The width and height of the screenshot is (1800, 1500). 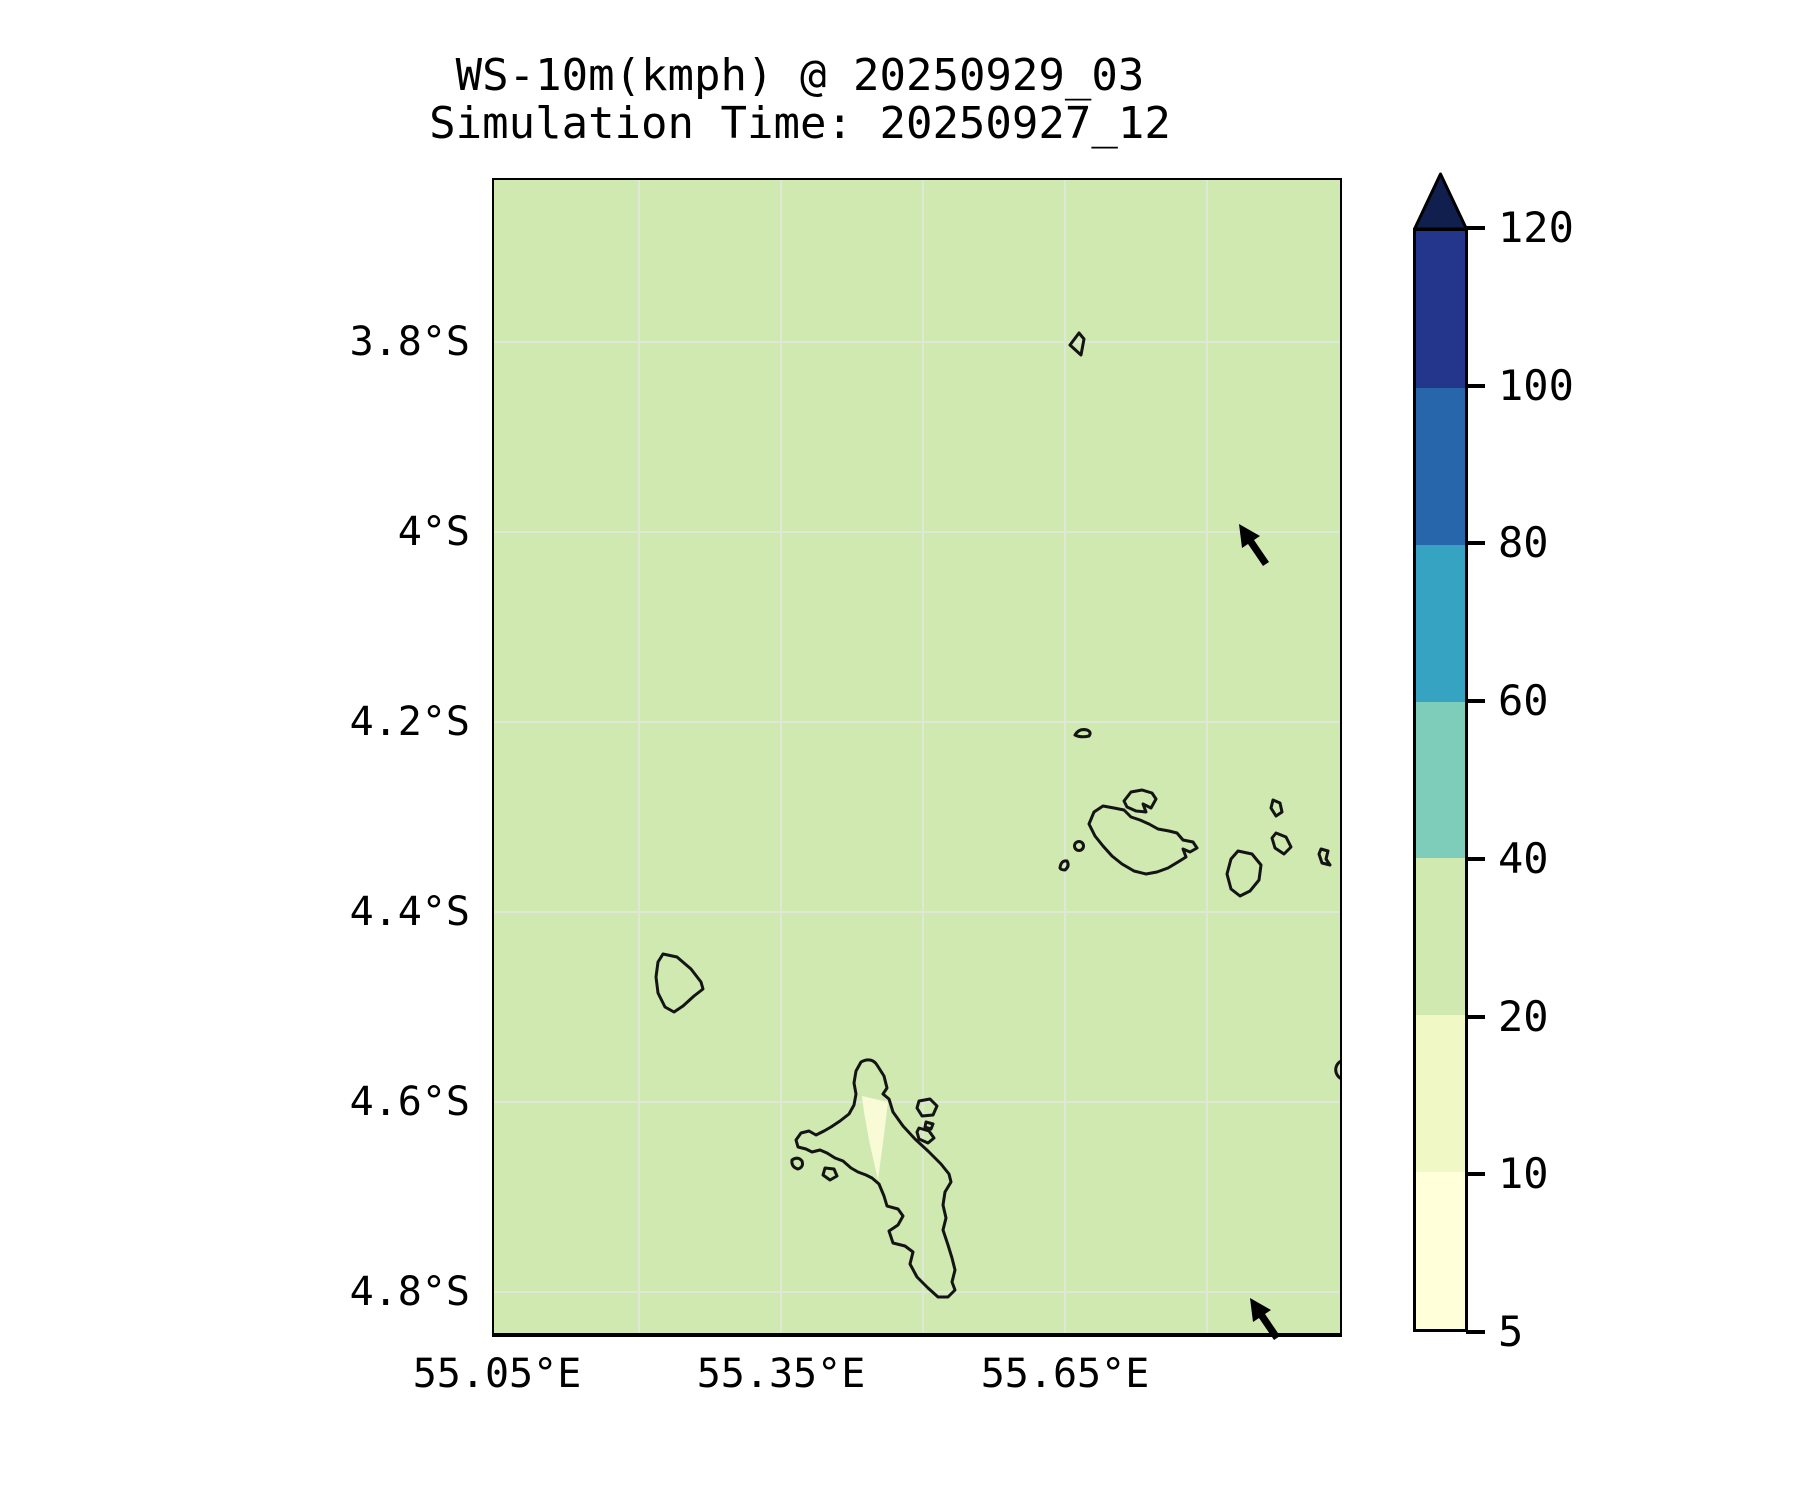 I want to click on x-tick-label: 55.65°E, so click(x=1065, y=1374).